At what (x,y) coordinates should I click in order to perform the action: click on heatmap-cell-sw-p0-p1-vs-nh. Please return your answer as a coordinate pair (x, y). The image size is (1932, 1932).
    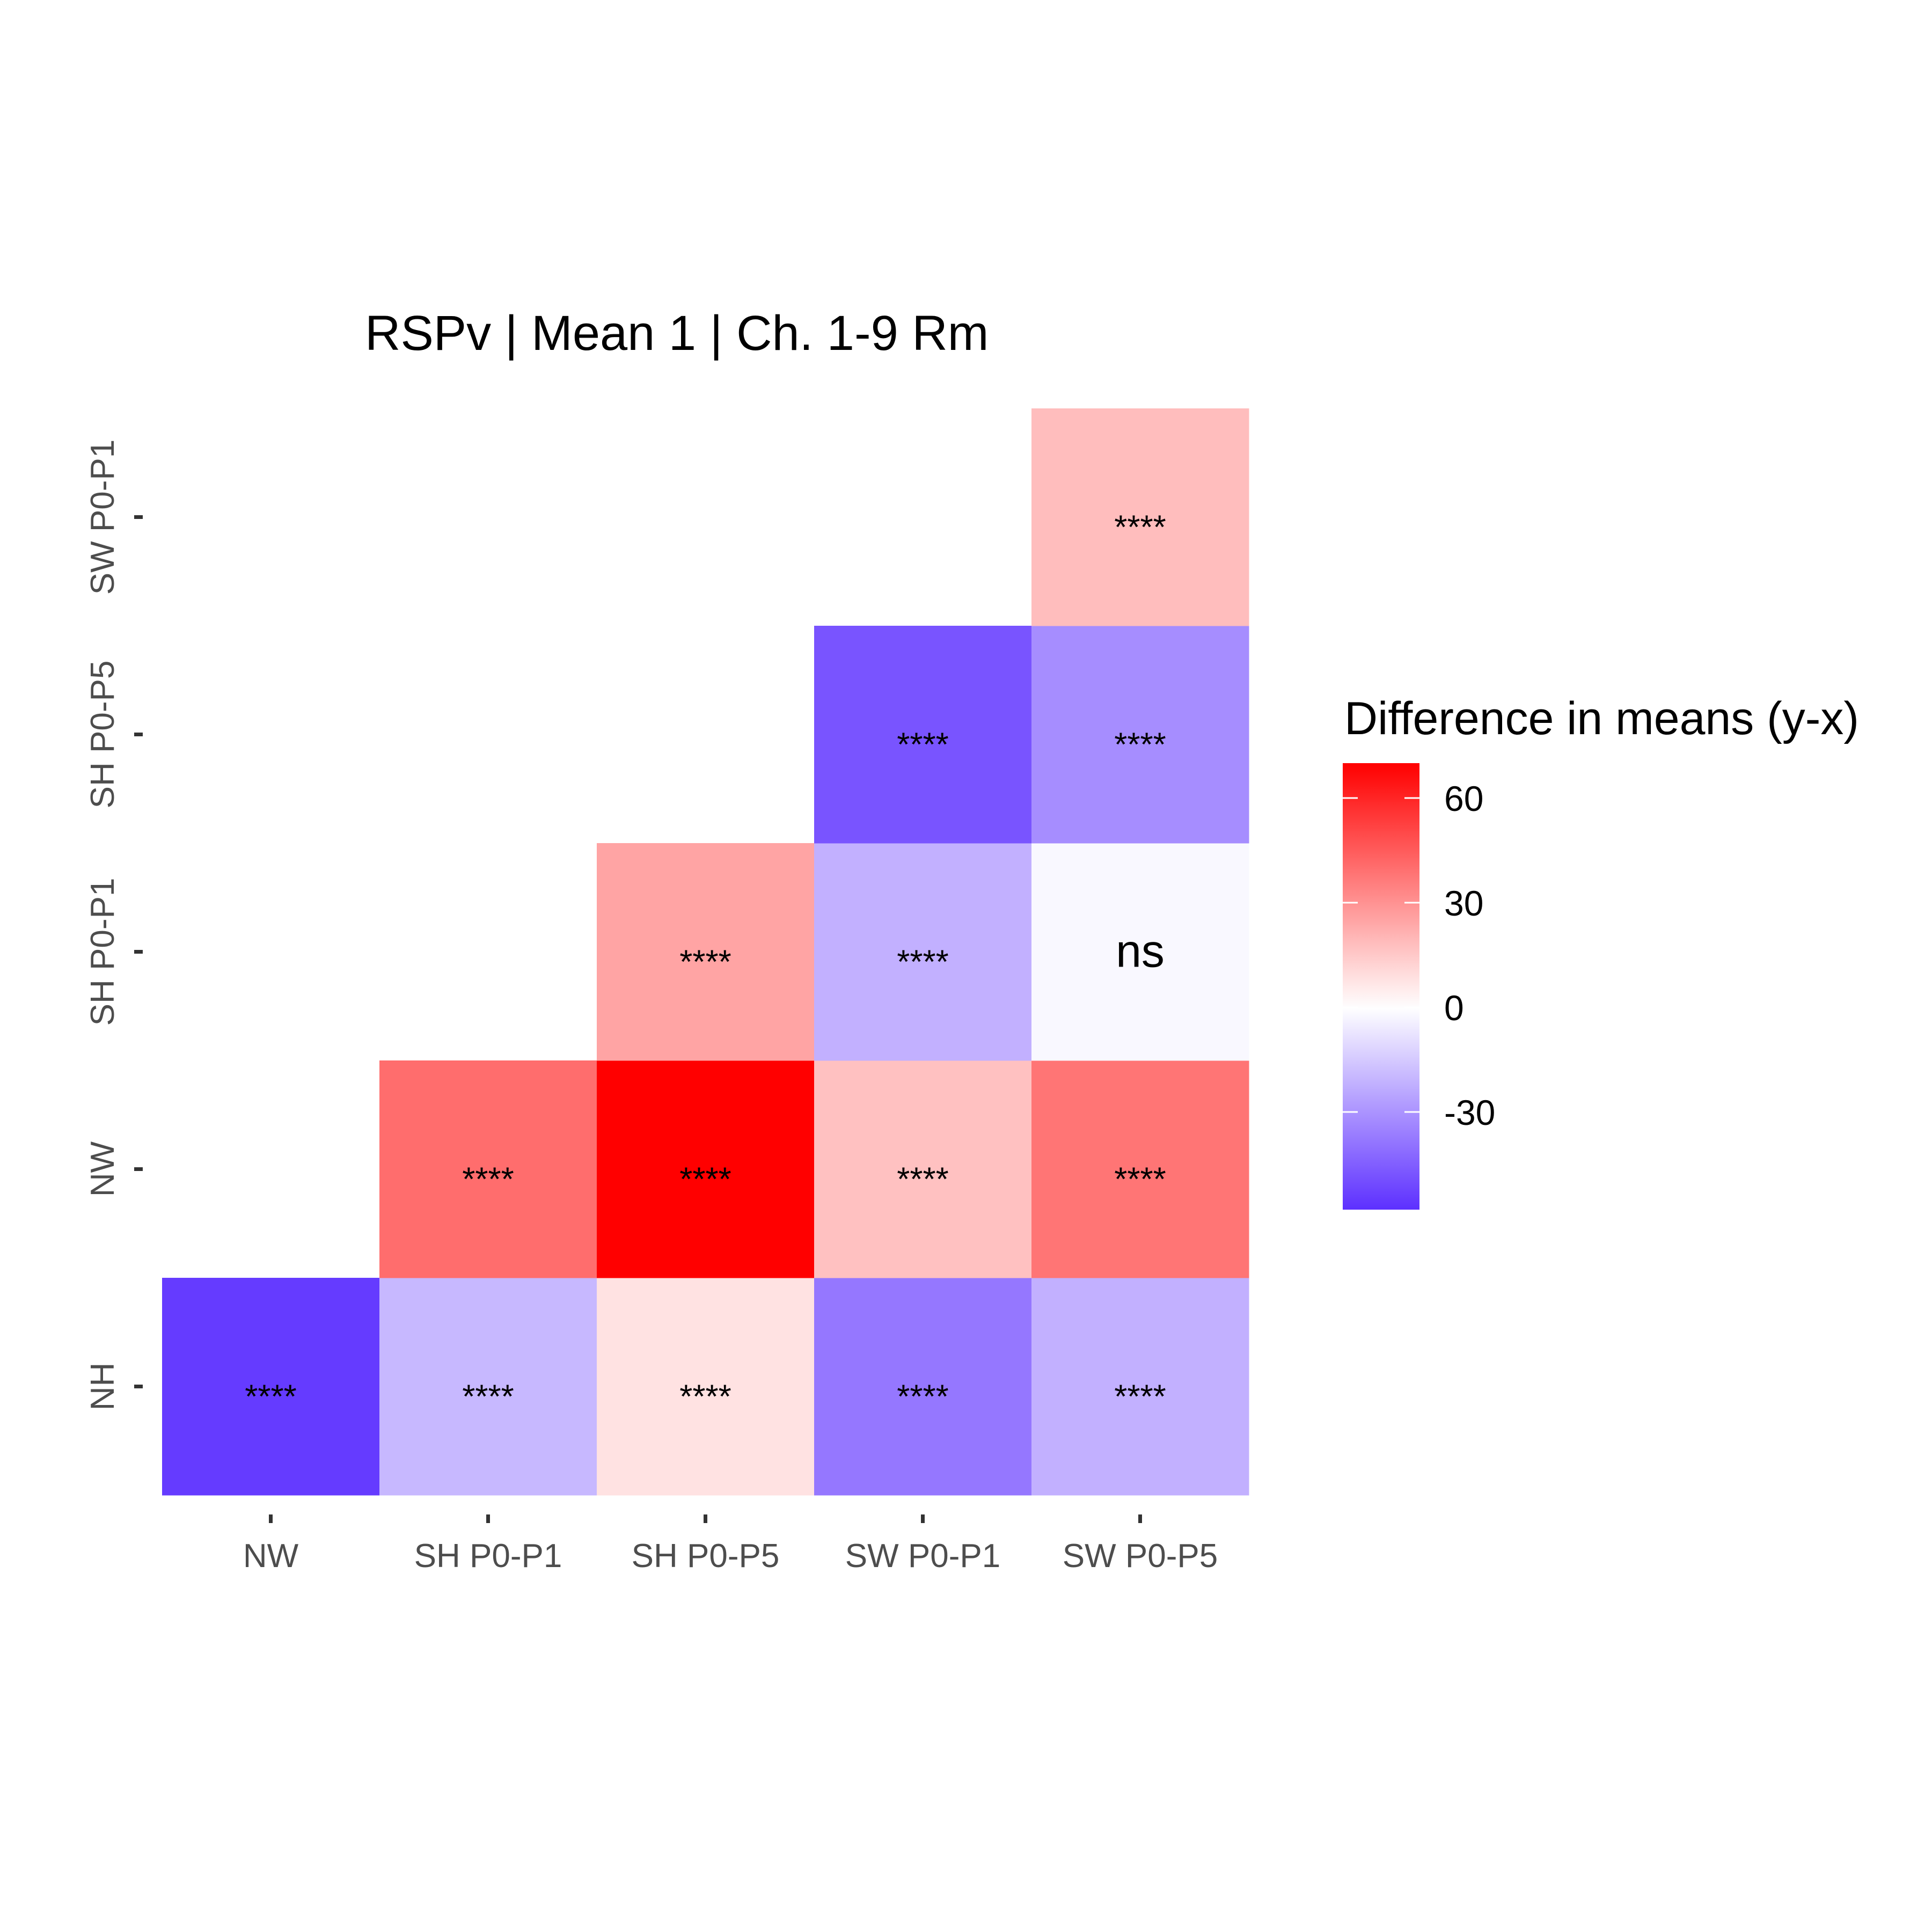
    Looking at the image, I should click on (923, 1387).